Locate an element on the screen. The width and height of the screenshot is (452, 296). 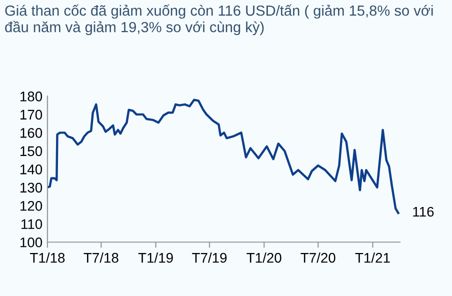
y-tick-label: 160 is located at coordinates (31, 133).